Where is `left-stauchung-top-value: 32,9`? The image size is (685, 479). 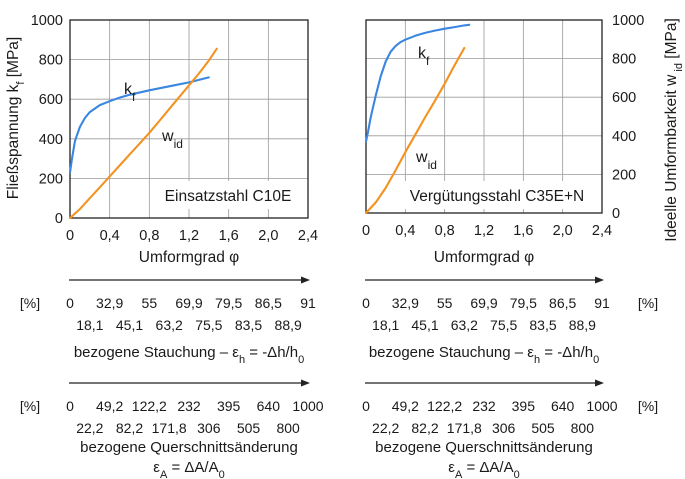
left-stauchung-top-value: 32,9 is located at coordinates (109, 303).